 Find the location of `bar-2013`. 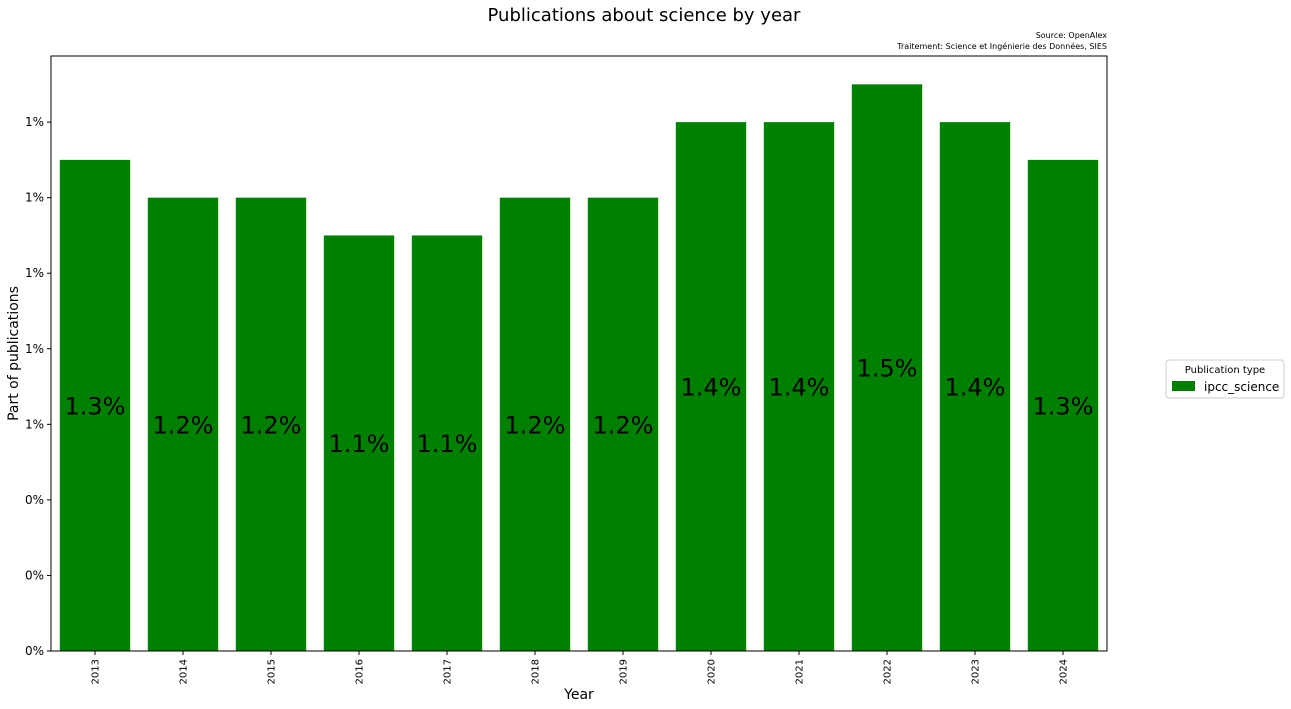

bar-2013 is located at coordinates (95, 405).